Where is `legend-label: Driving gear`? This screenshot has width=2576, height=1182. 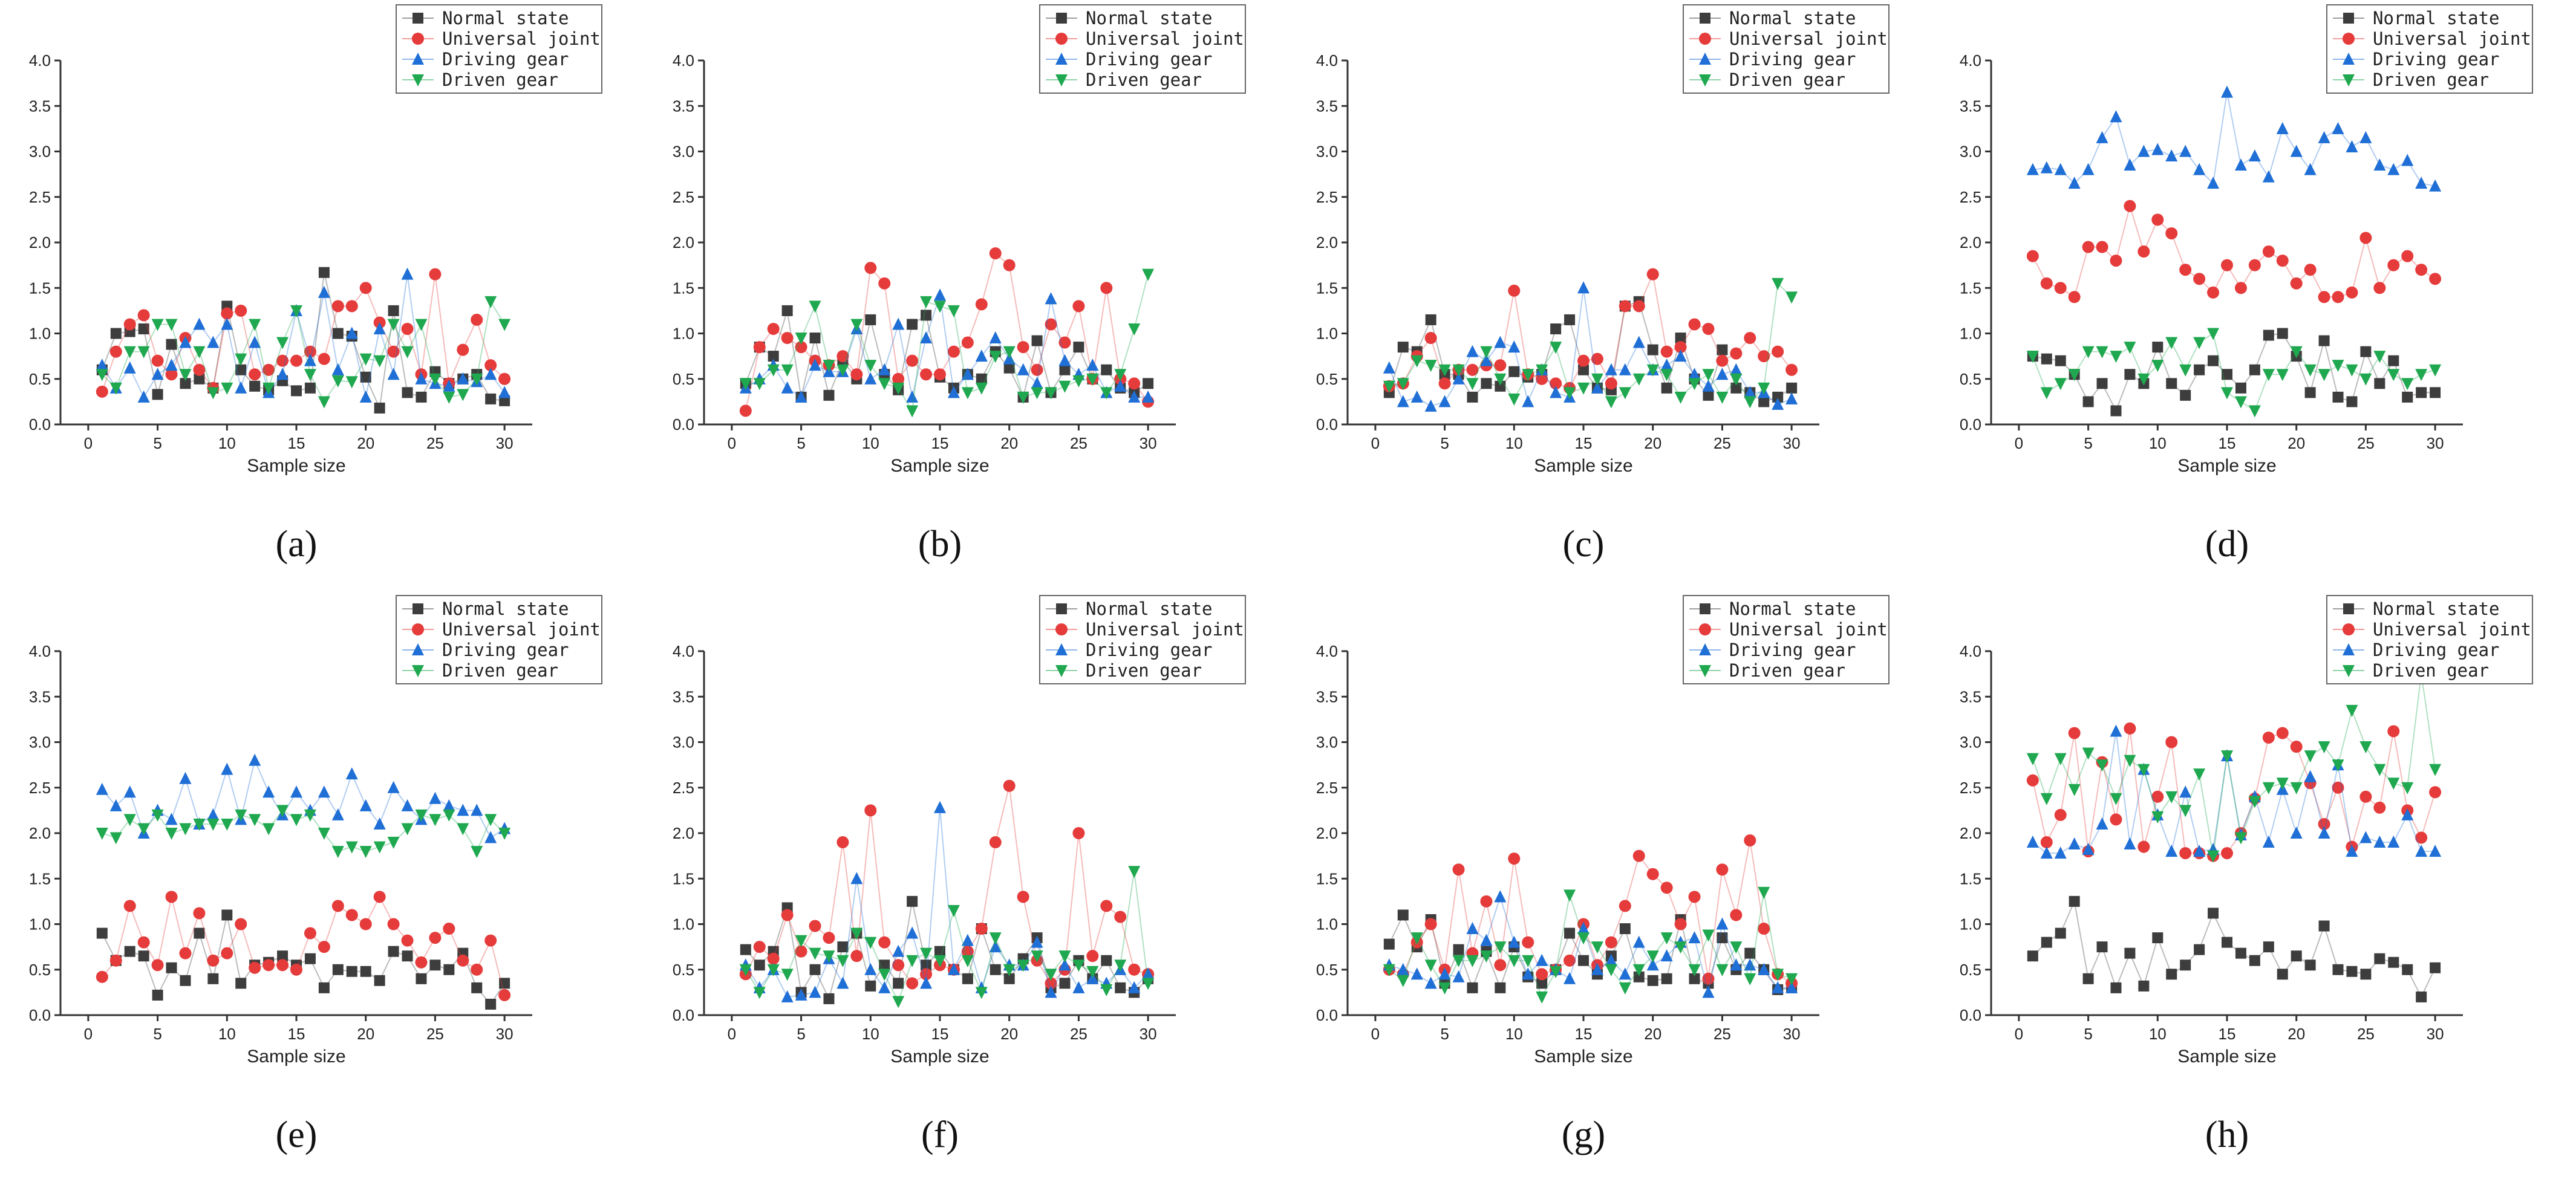
legend-label: Driving gear is located at coordinates (505, 650).